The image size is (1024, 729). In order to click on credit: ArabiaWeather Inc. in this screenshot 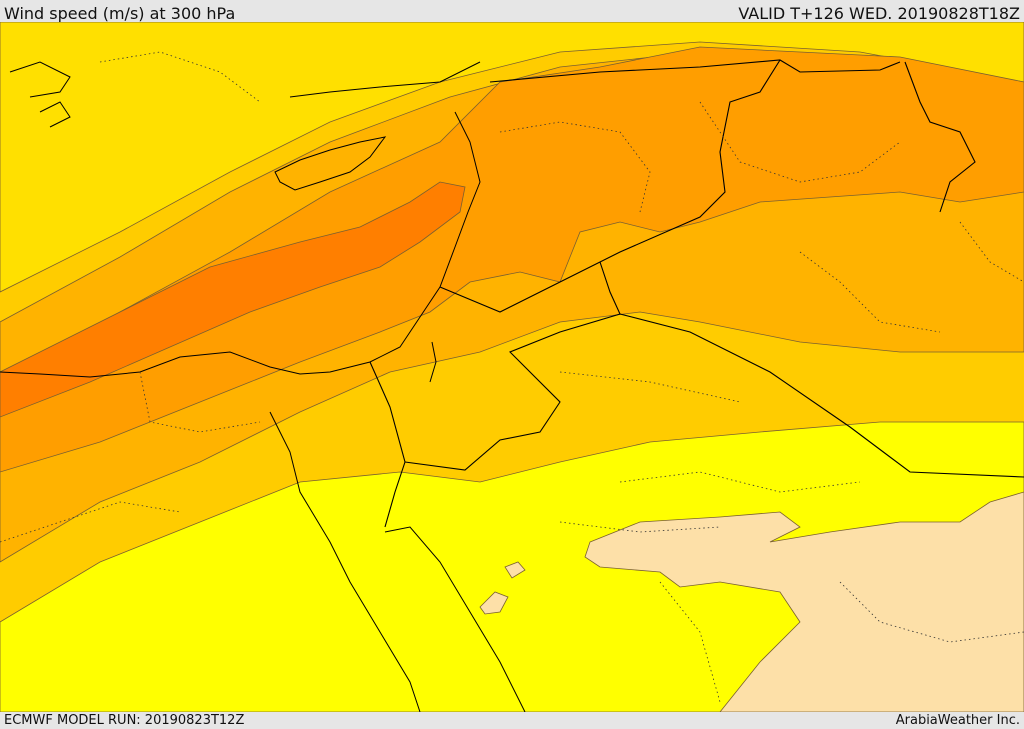, I will do `click(957, 720)`.